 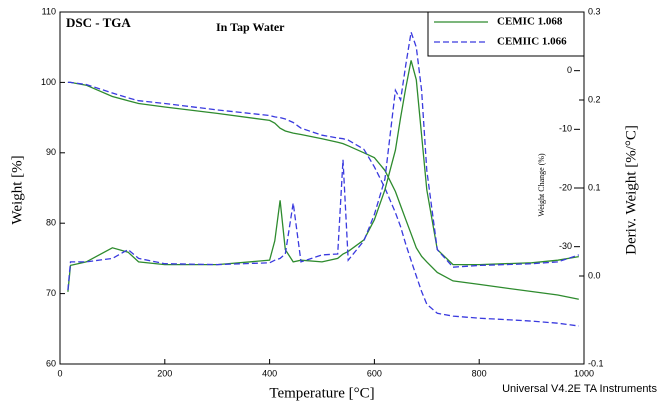 What do you see at coordinates (51, 223) in the screenshot?
I see `y-tick-label: 80` at bounding box center [51, 223].